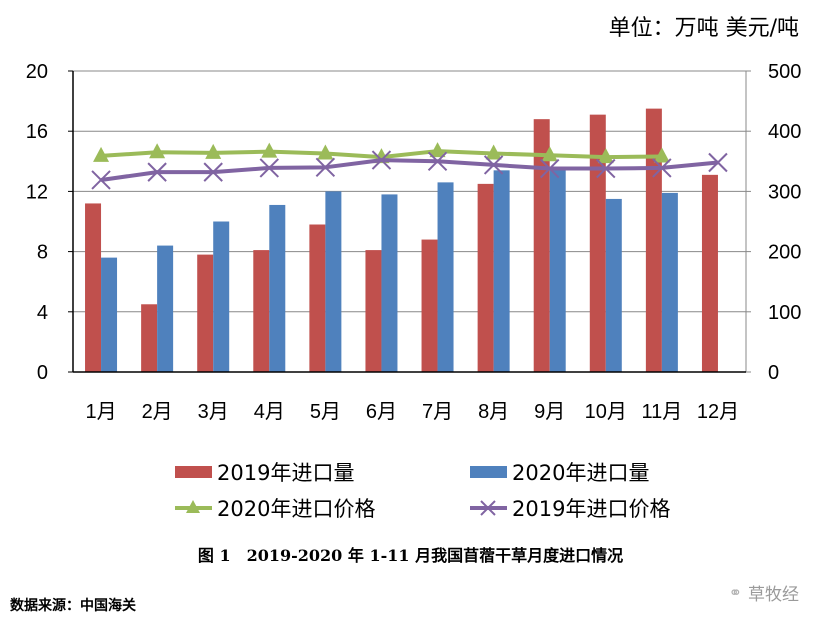  Describe the element at coordinates (42, 253) in the screenshot. I see `y-tick-label: 8` at that location.